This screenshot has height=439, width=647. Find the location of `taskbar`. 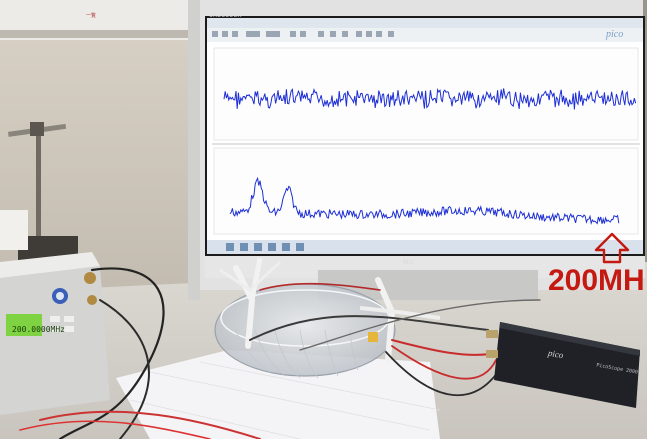

taskbar is located at coordinates (425, 247).